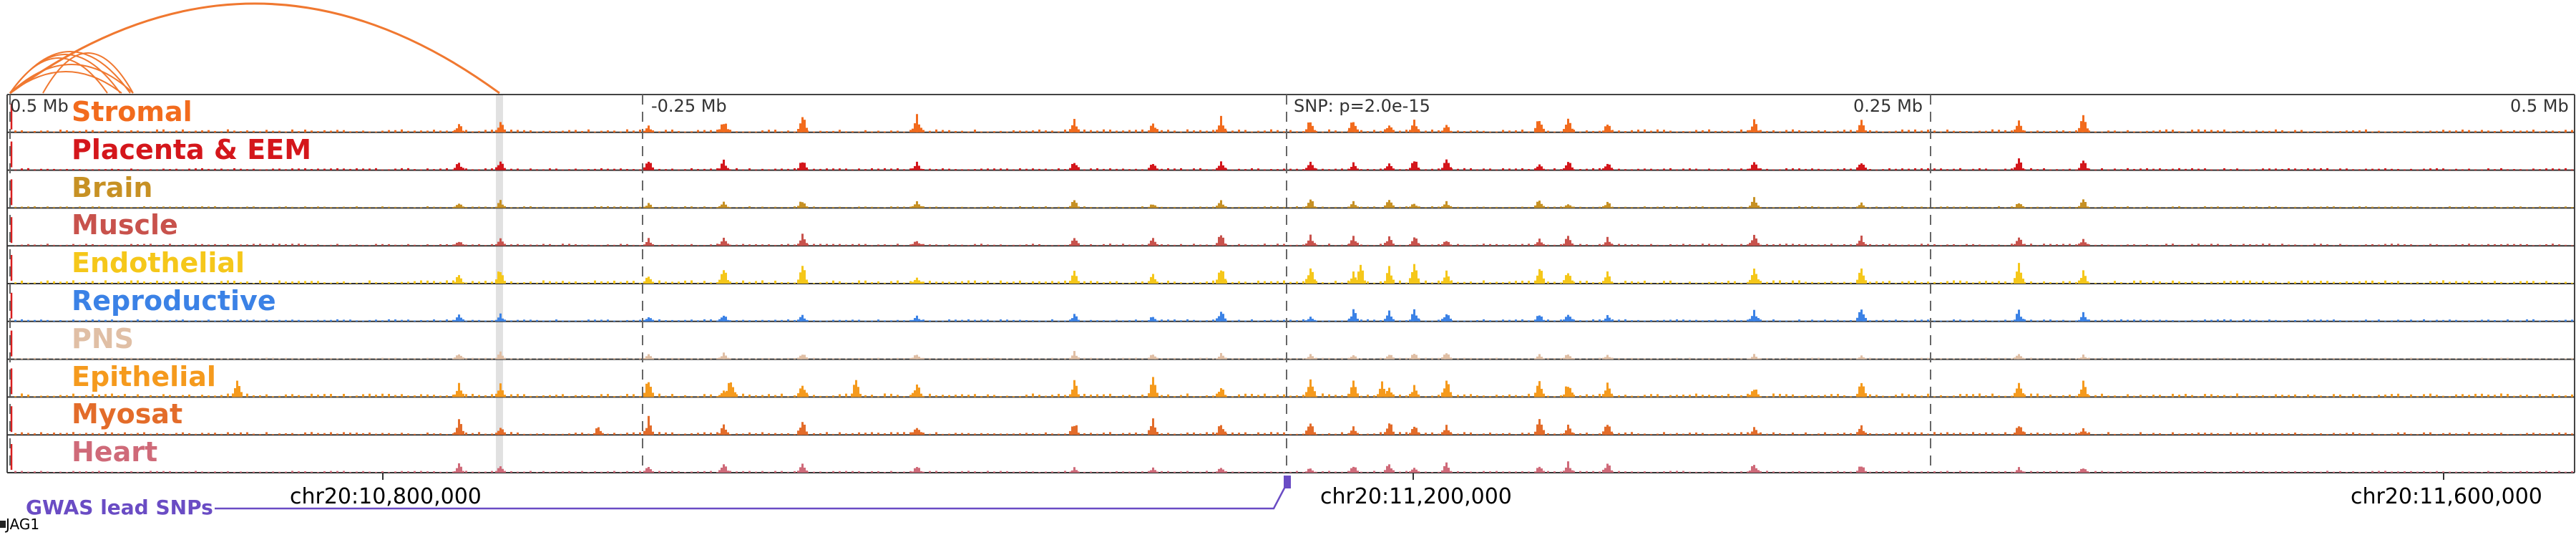 The width and height of the screenshot is (2576, 540). Describe the element at coordinates (191, 149) in the screenshot. I see `track-label: Placenta & EEM` at that location.